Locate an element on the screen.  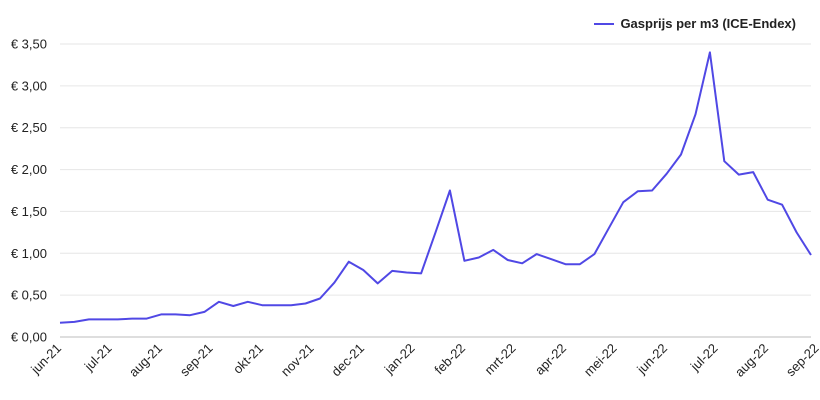
x-tick-label: apr-22 is located at coordinates (550, 359).